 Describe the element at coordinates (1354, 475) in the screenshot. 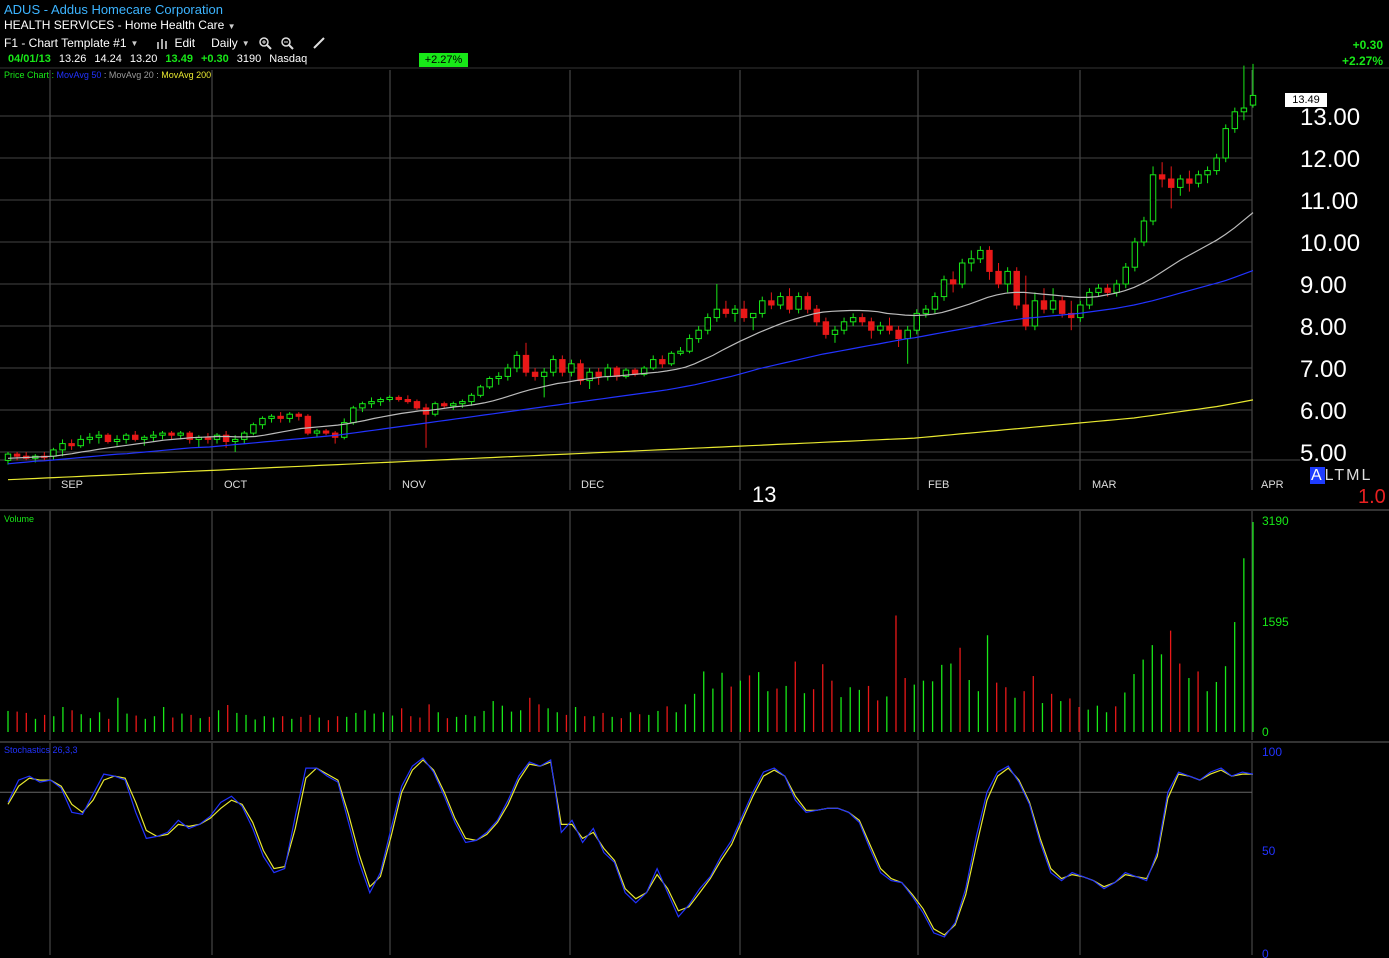

I see `scale-mode-m: M` at that location.